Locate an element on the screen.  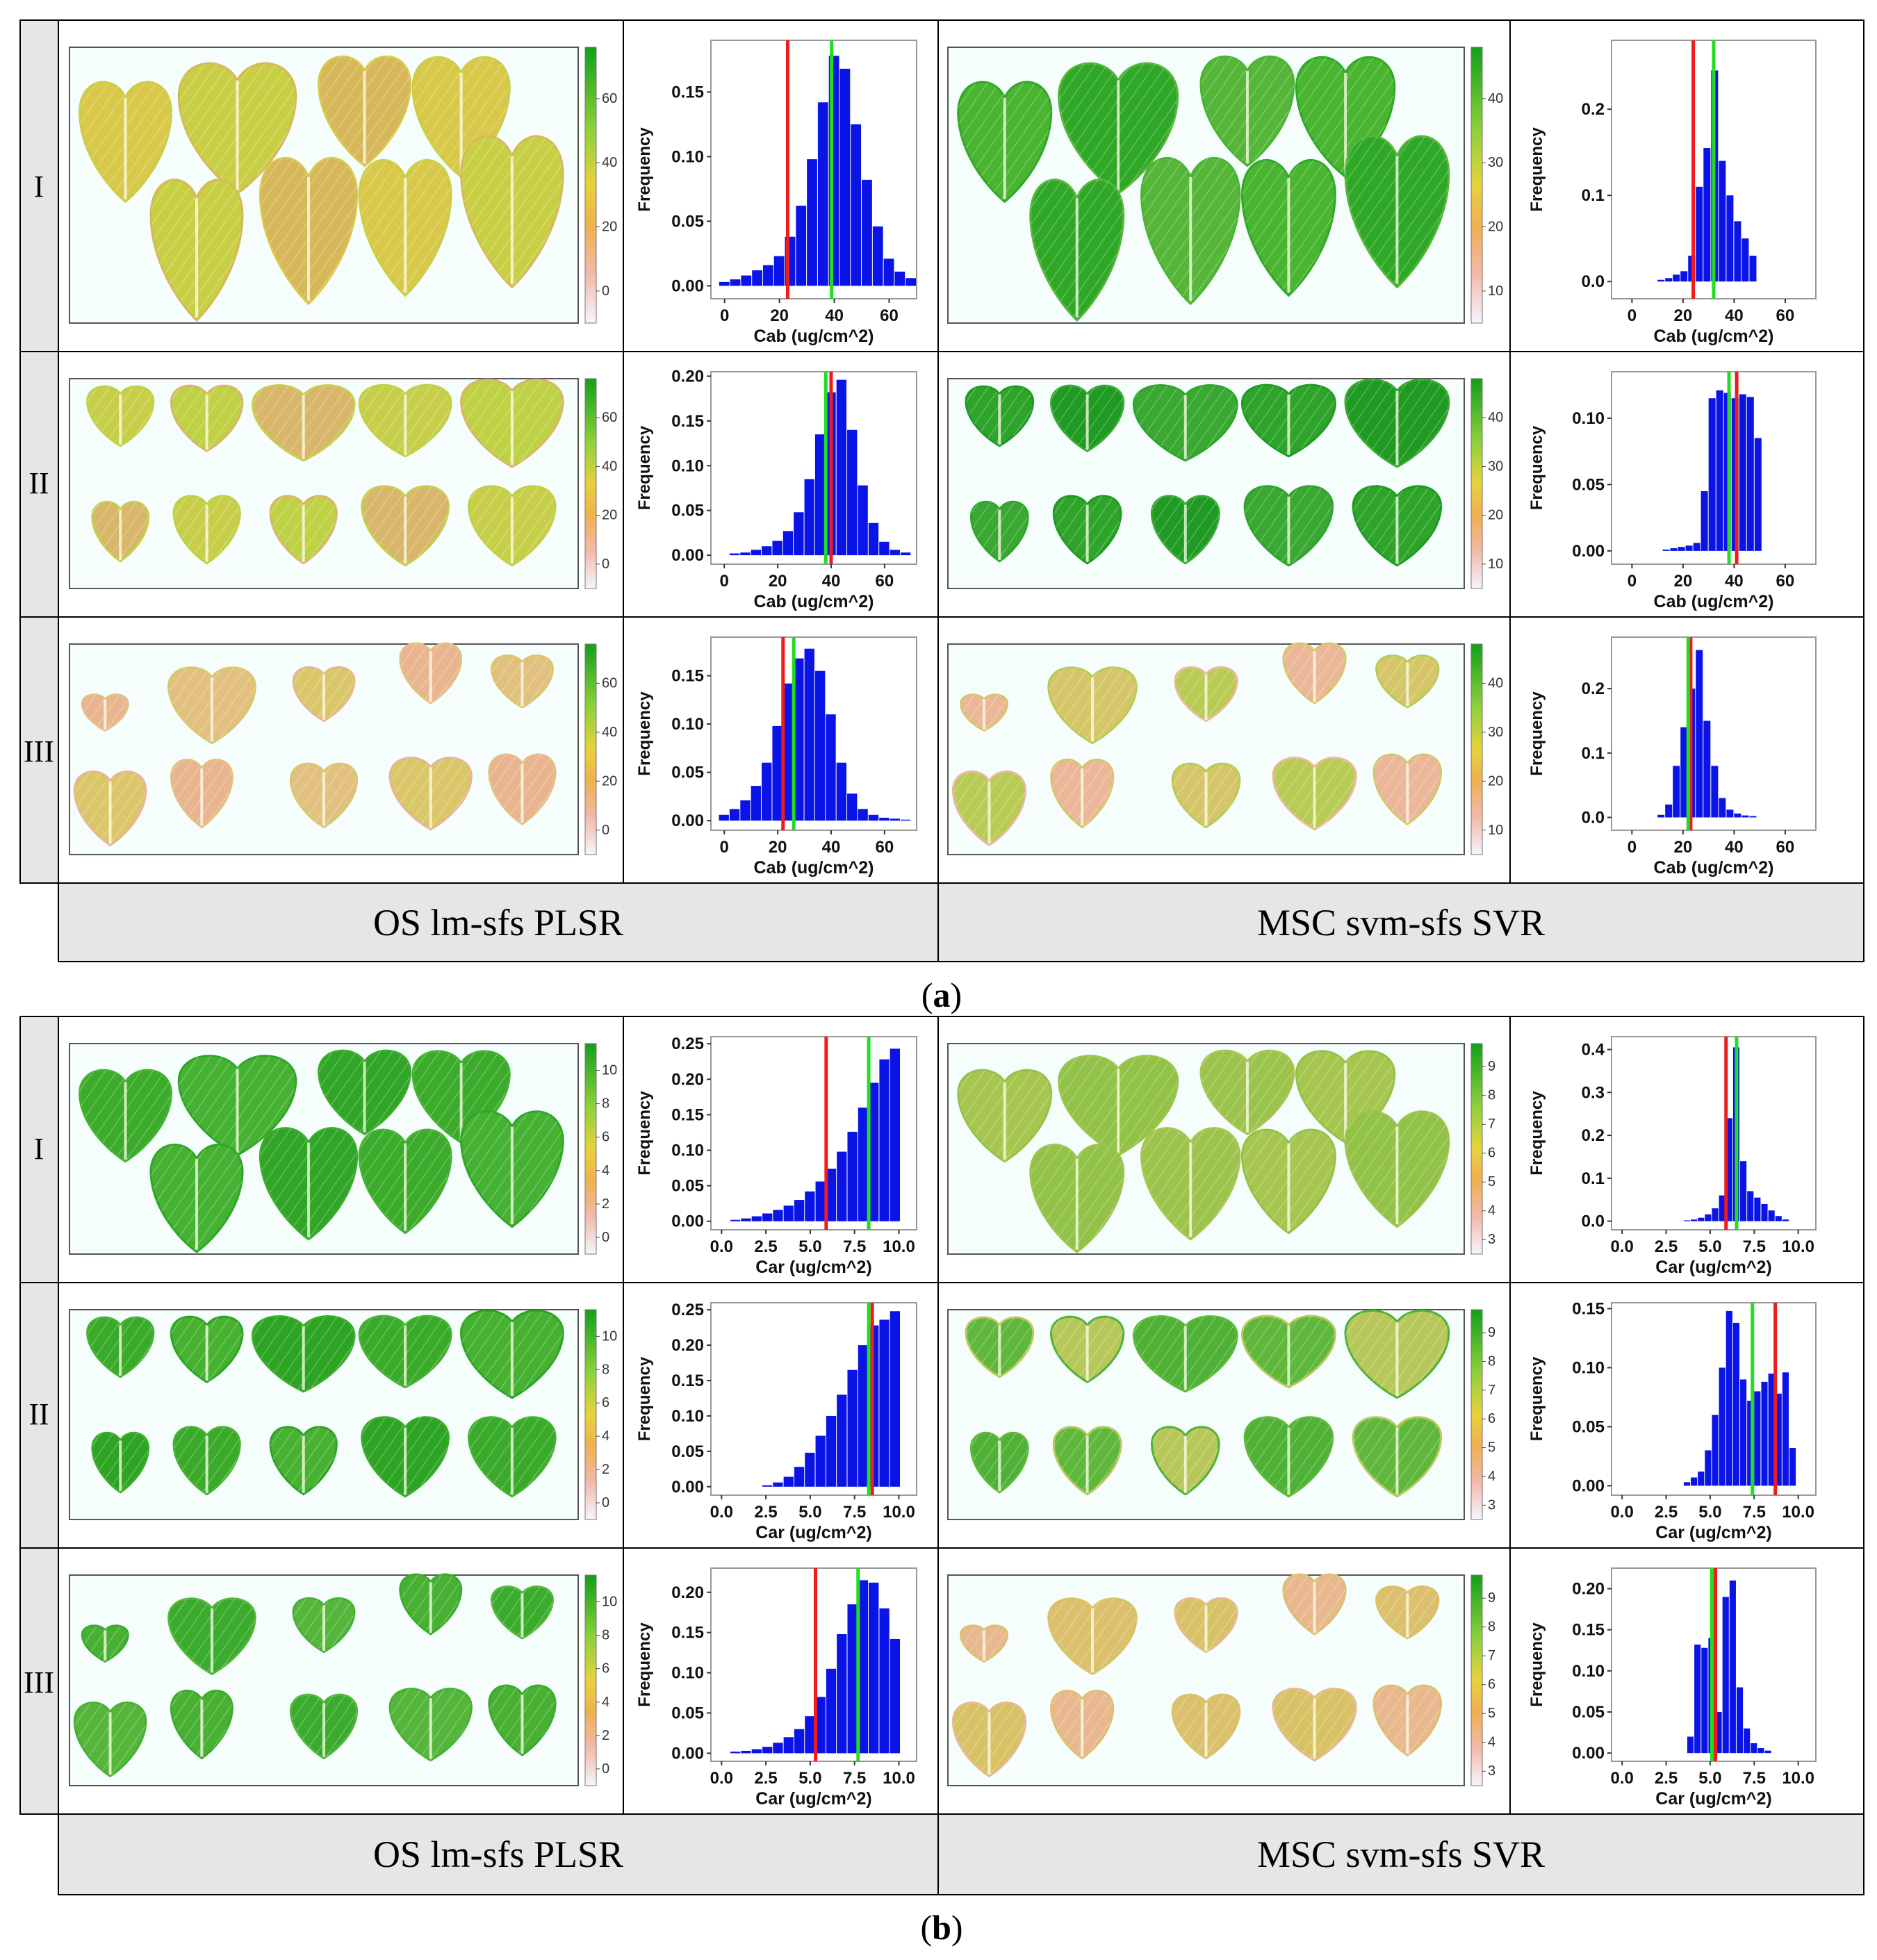
x-tick-label: 40 is located at coordinates (1734, 315).